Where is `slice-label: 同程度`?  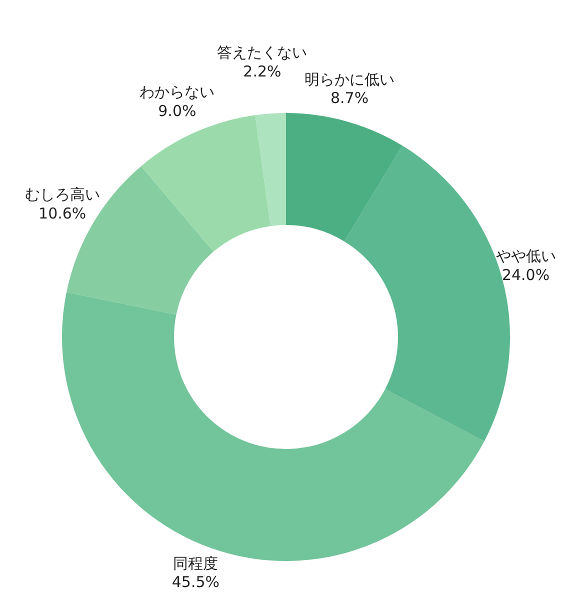
slice-label: 同程度 is located at coordinates (195, 563).